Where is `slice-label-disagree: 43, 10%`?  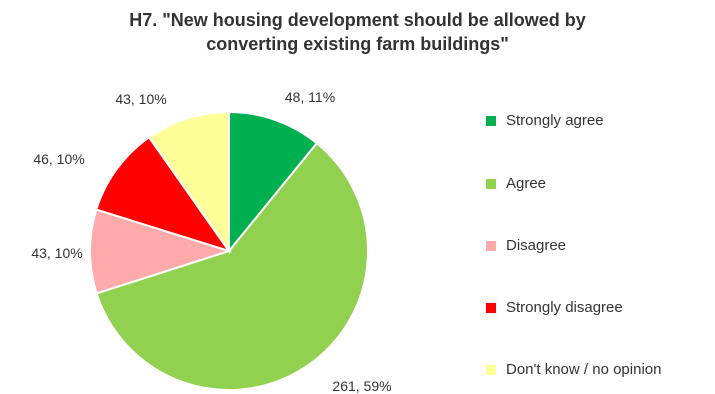 slice-label-disagree: 43, 10% is located at coordinates (56, 253).